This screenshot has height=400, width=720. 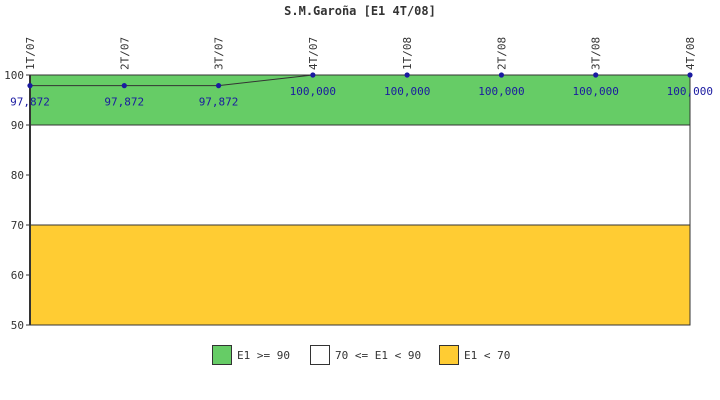 I want to click on y-tick-label: 90, so click(x=17, y=125).